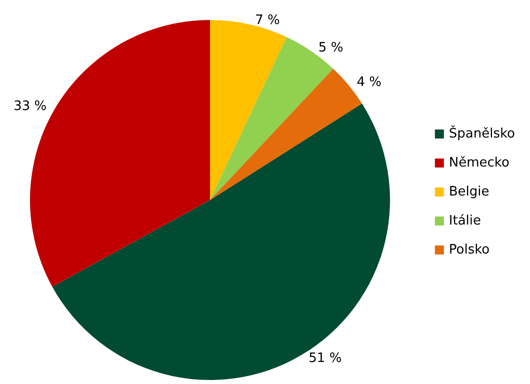 This screenshot has height=384, width=530. What do you see at coordinates (469, 250) in the screenshot?
I see `legend-label: Polsko` at bounding box center [469, 250].